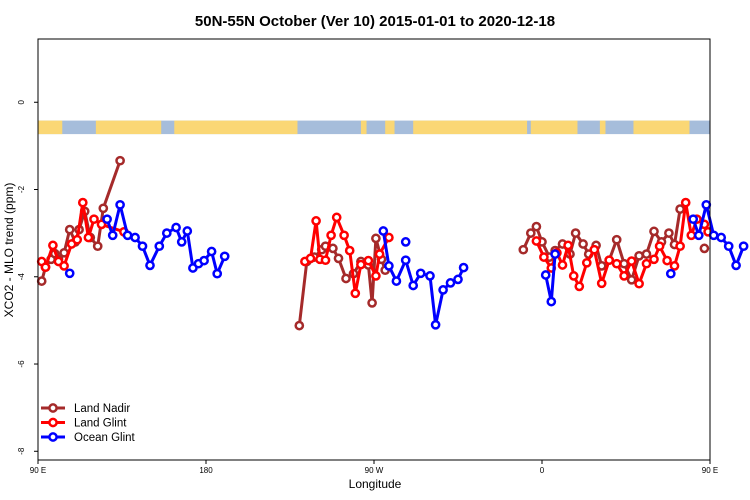 The width and height of the screenshot is (750, 500). I want to click on legend-label: Land Nadir, so click(102, 409).